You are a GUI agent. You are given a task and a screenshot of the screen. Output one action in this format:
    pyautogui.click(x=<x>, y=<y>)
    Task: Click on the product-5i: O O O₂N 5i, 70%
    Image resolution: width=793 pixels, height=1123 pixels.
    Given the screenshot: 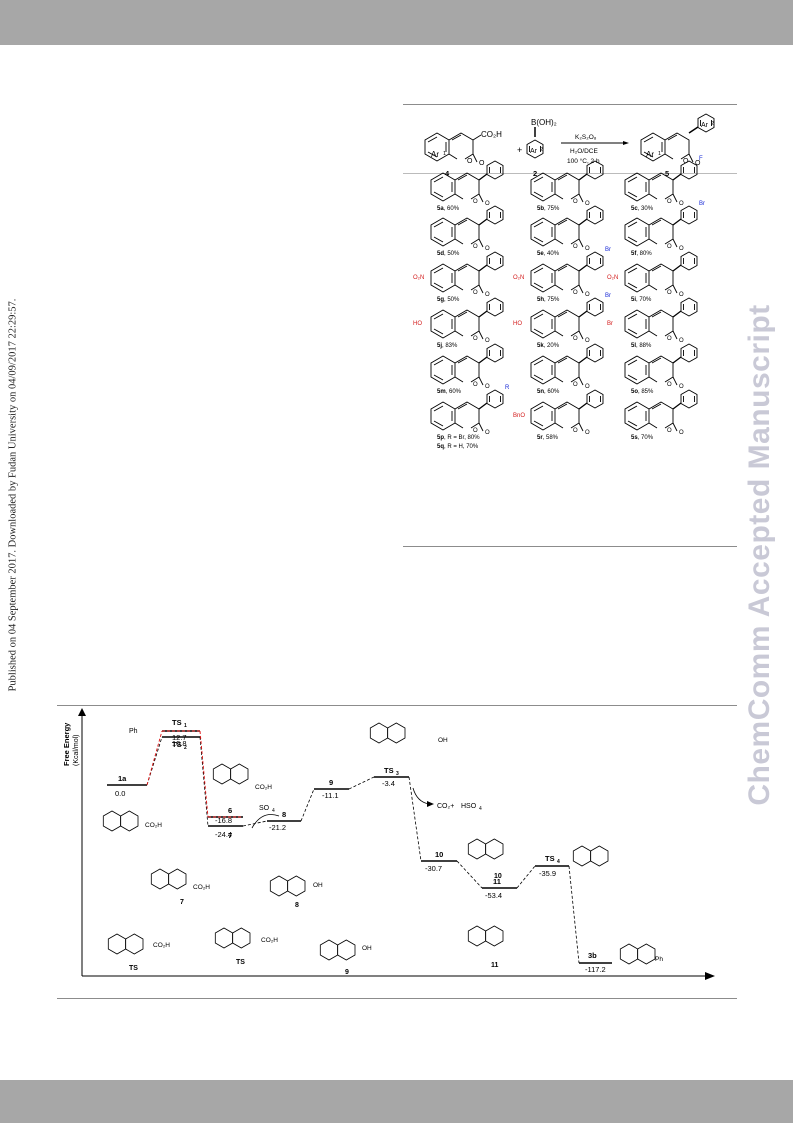 What is the action you would take?
    pyautogui.click(x=652, y=277)
    